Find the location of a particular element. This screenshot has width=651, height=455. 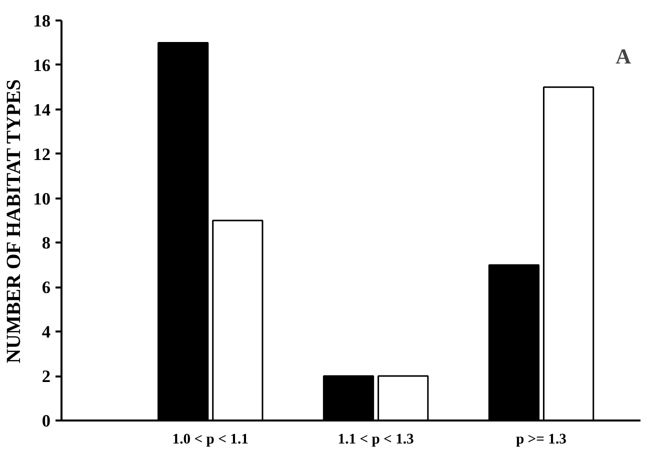

y-tick-label: 6 is located at coordinates (46, 288).